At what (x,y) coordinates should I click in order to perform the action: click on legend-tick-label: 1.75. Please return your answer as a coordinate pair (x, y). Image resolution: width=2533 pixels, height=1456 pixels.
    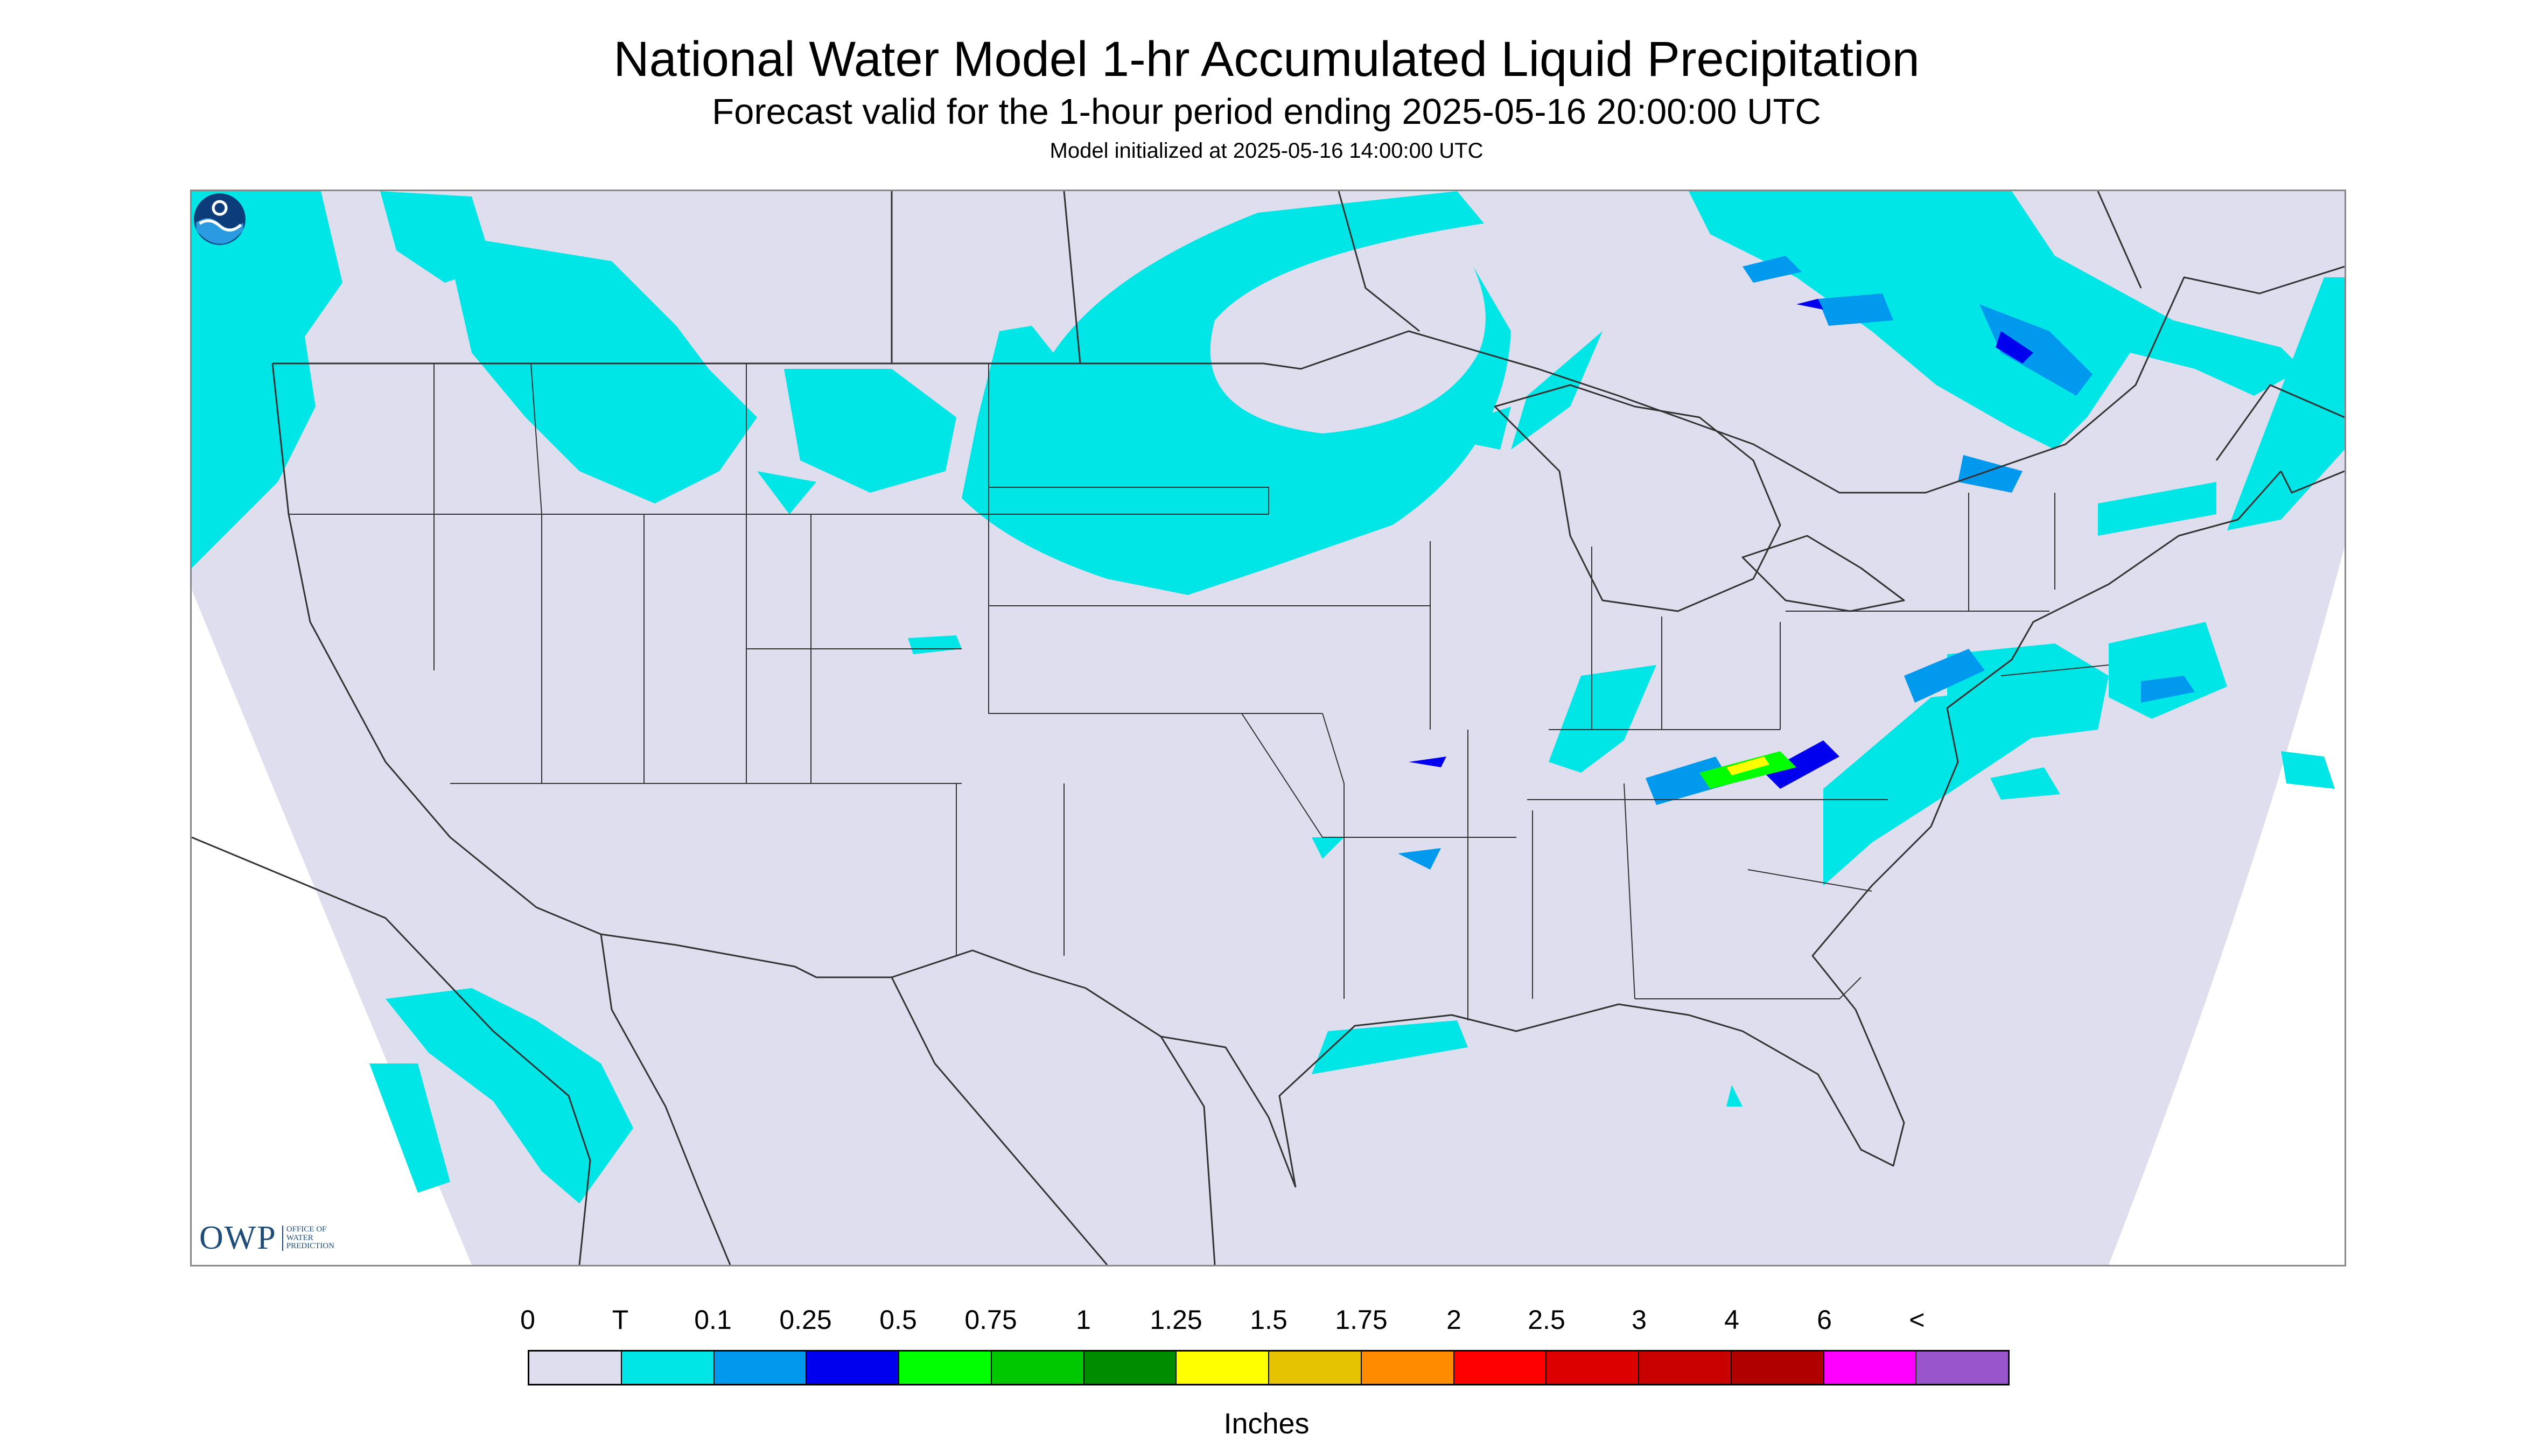
    Looking at the image, I should click on (1361, 1320).